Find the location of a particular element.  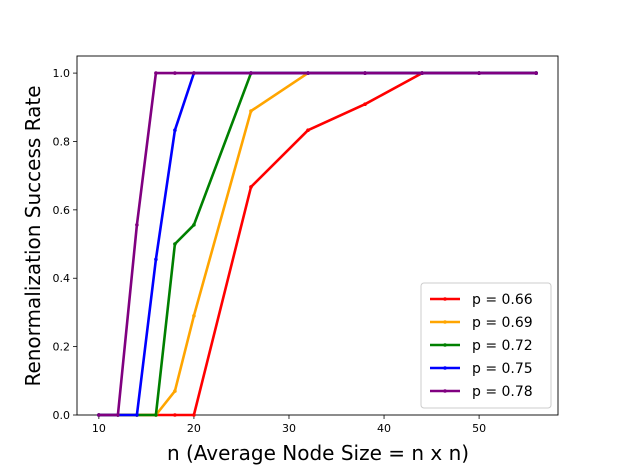

legend: p = 0.66 p = 0.69 p = 0.72 p = 0.75 p = 0.78 is located at coordinates (486, 345).